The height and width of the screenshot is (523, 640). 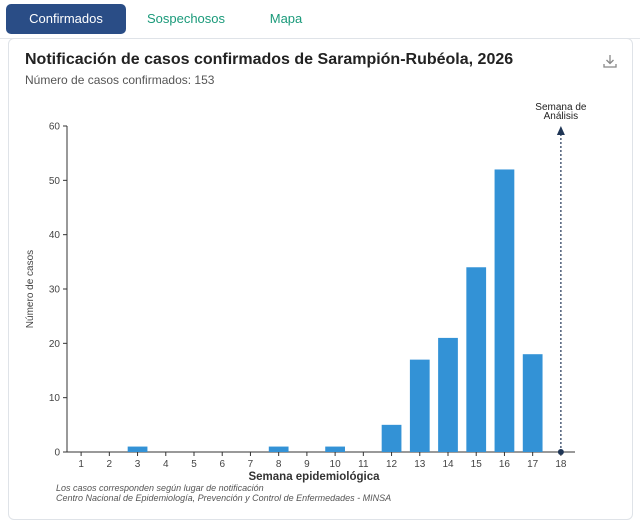 I want to click on tab-mapa: Mapa, so click(x=286, y=18).